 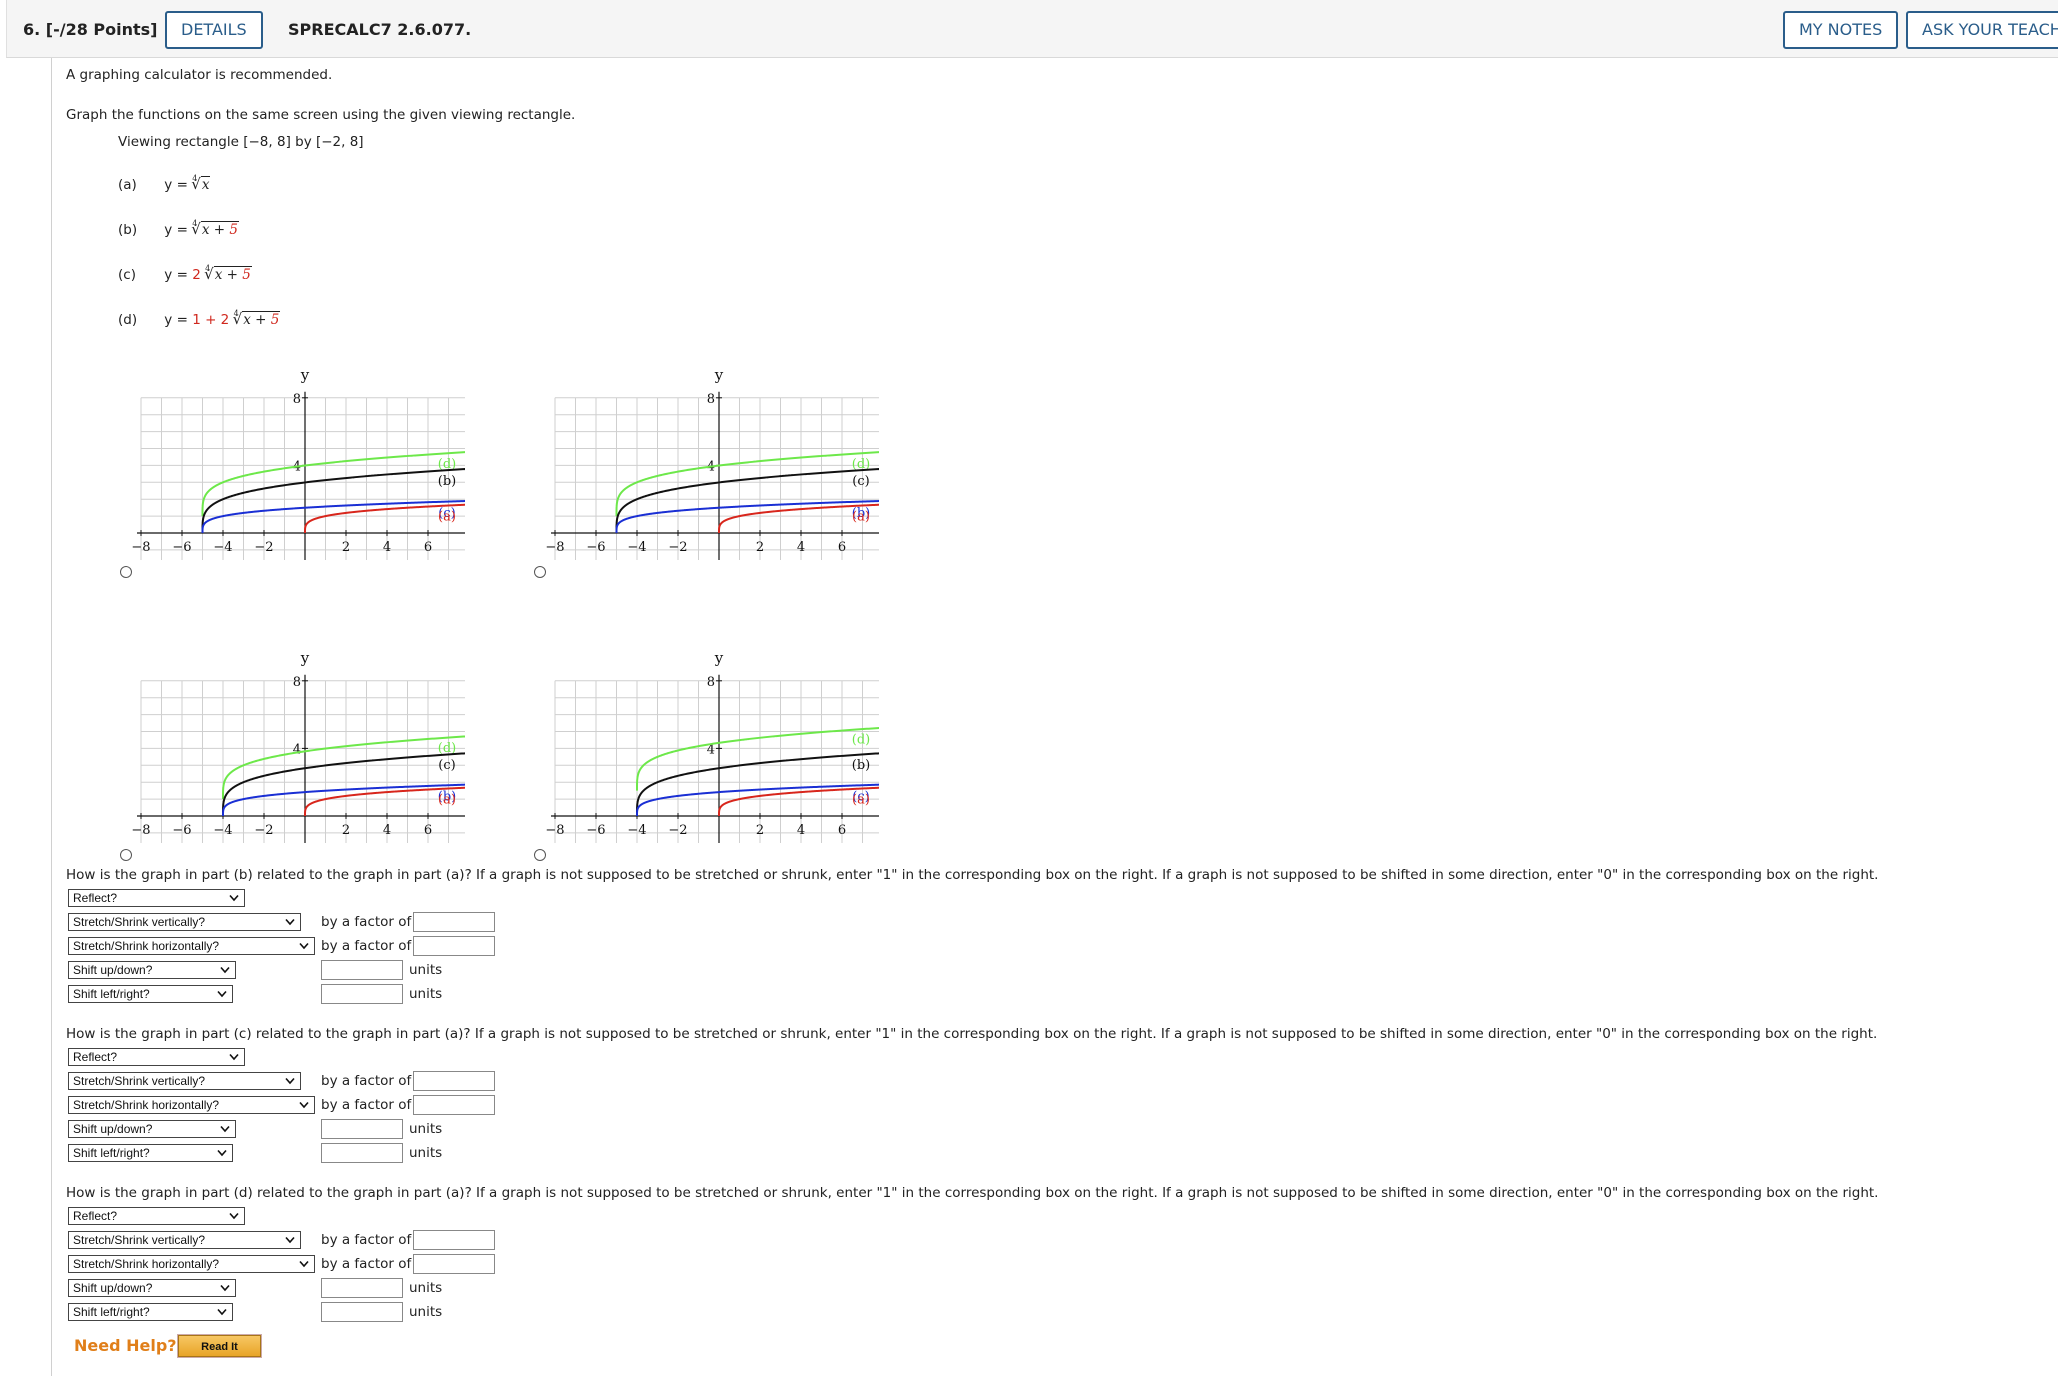 What do you see at coordinates (128, 320) in the screenshot?
I see `function-label: (d)` at bounding box center [128, 320].